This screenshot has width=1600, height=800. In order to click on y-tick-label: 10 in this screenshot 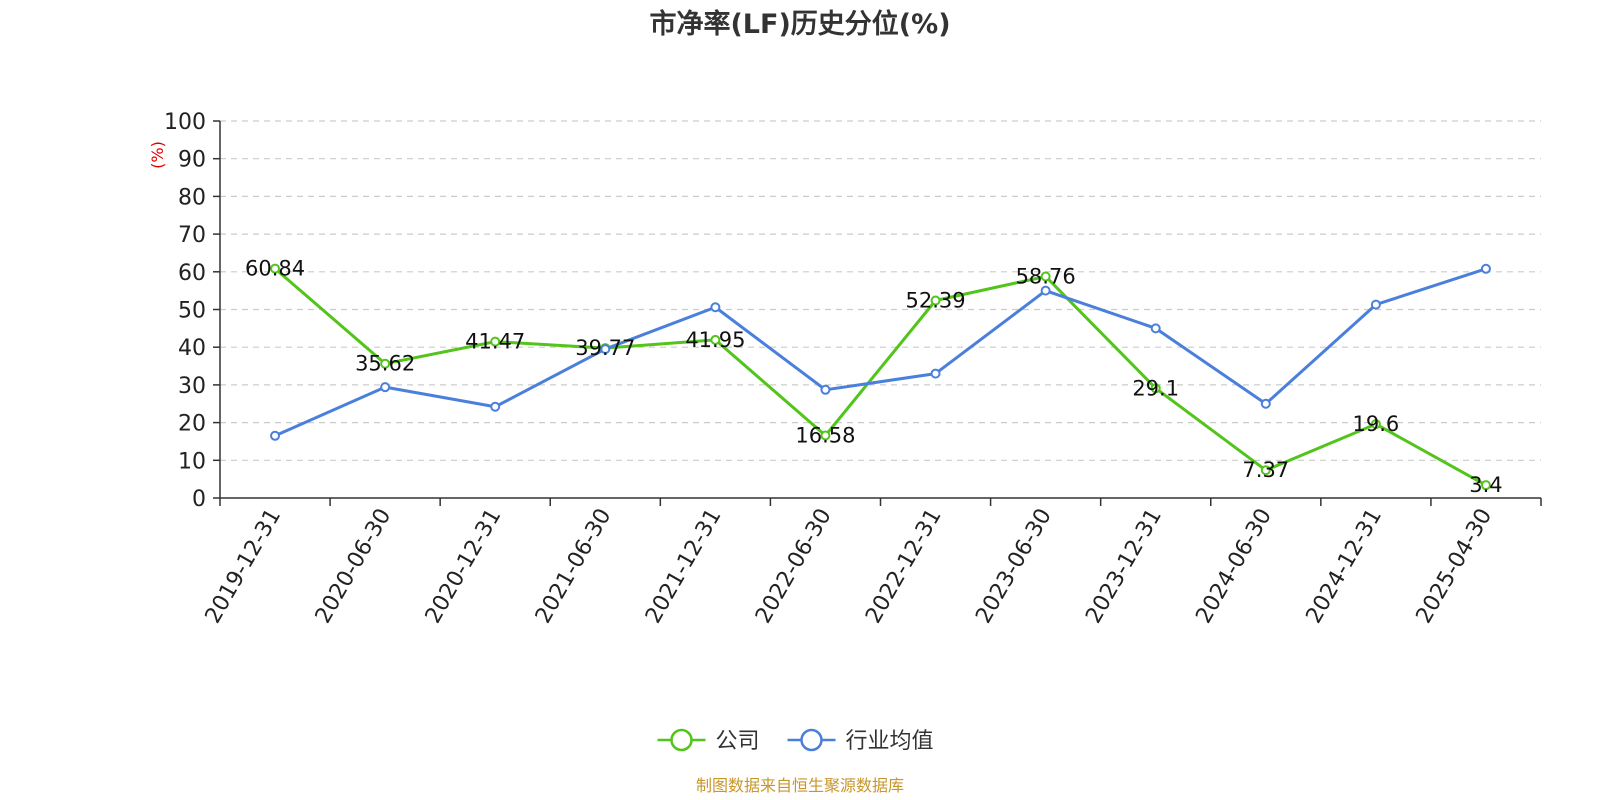, I will do `click(192, 461)`.